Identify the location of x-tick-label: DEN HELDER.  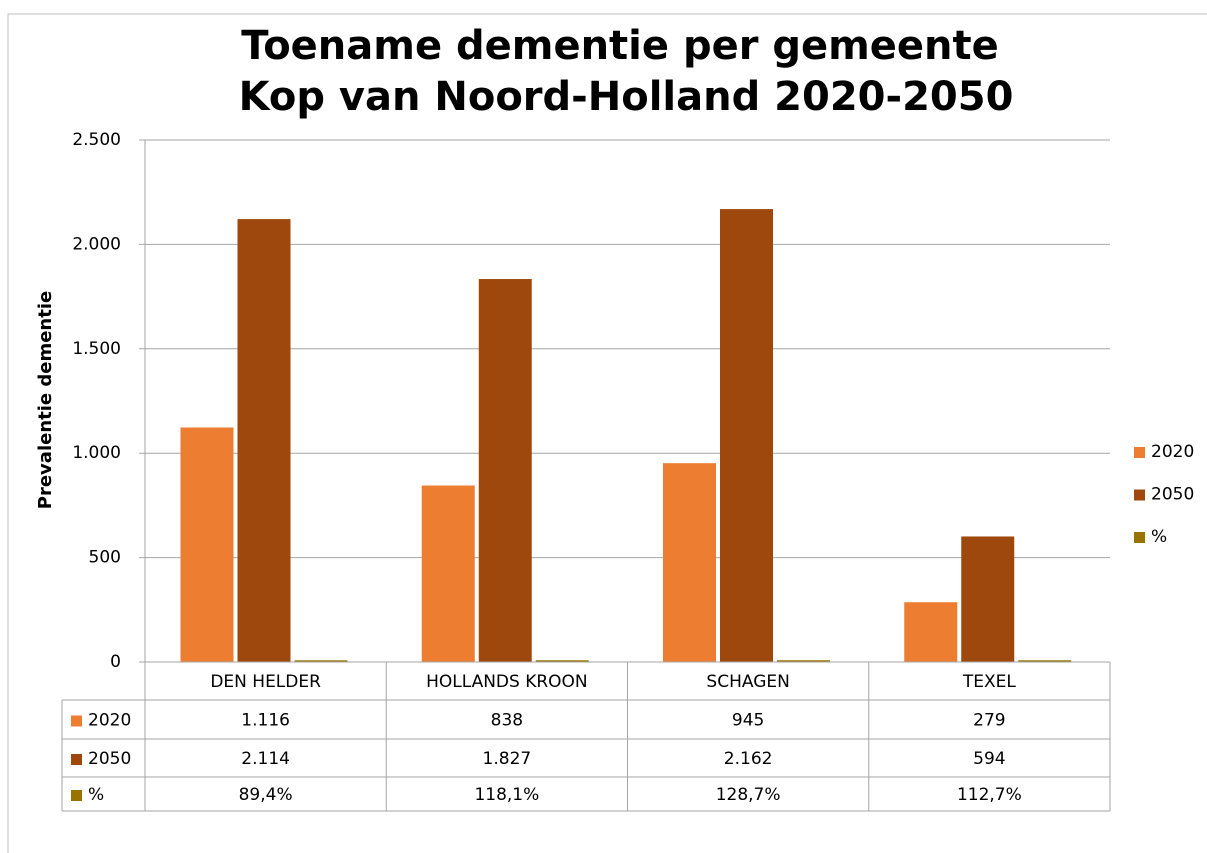
(265, 682).